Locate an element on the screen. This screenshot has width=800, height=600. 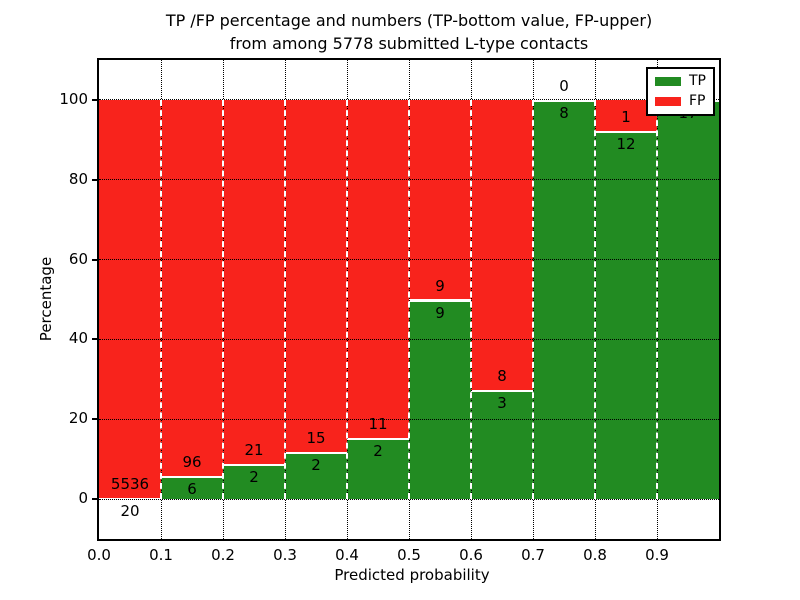
tp-count-label: 3 is located at coordinates (502, 403).